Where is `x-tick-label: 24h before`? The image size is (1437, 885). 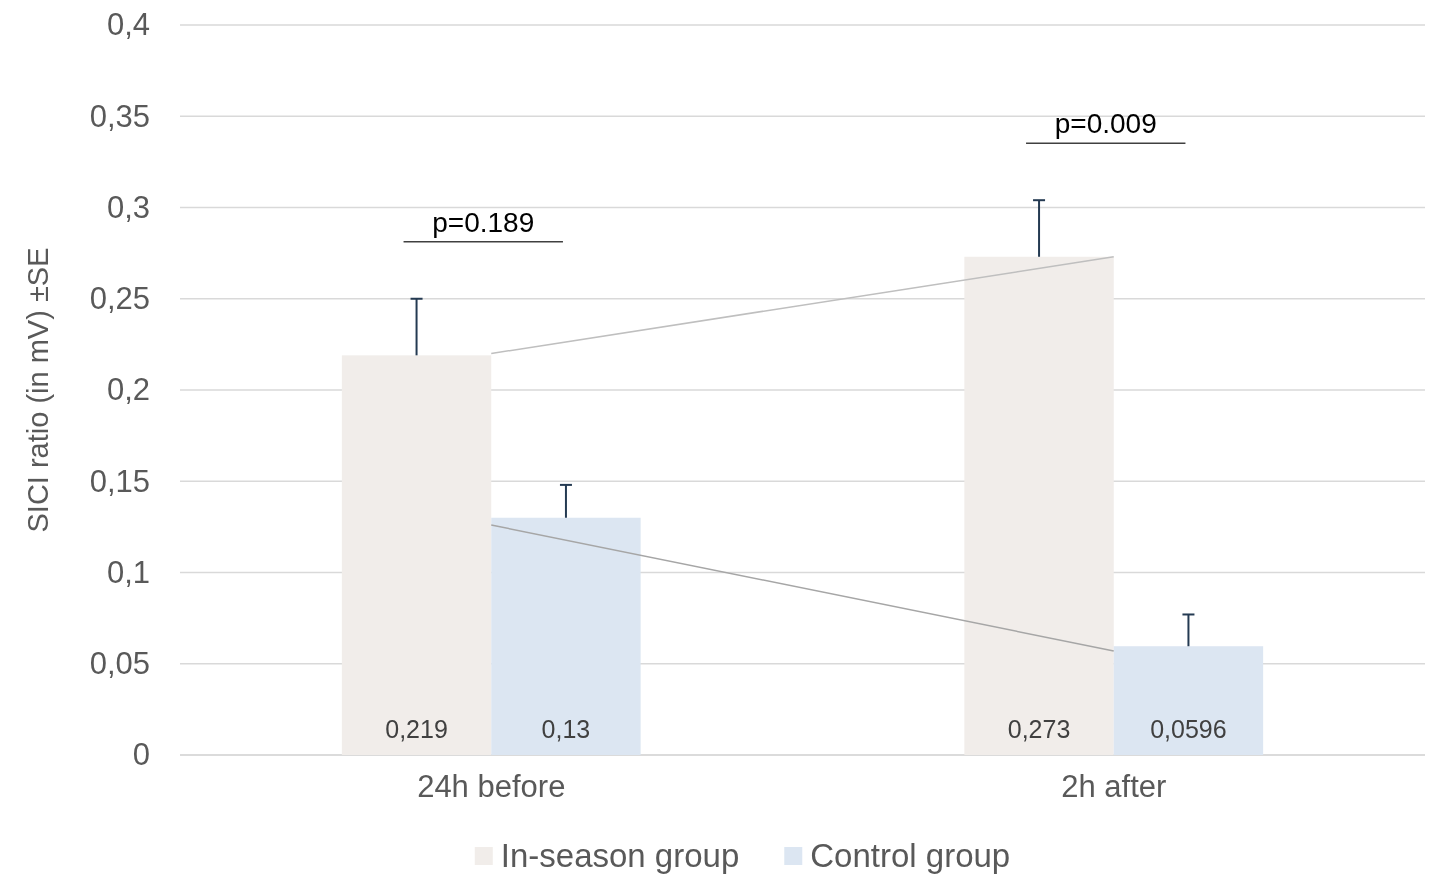
x-tick-label: 24h before is located at coordinates (491, 787).